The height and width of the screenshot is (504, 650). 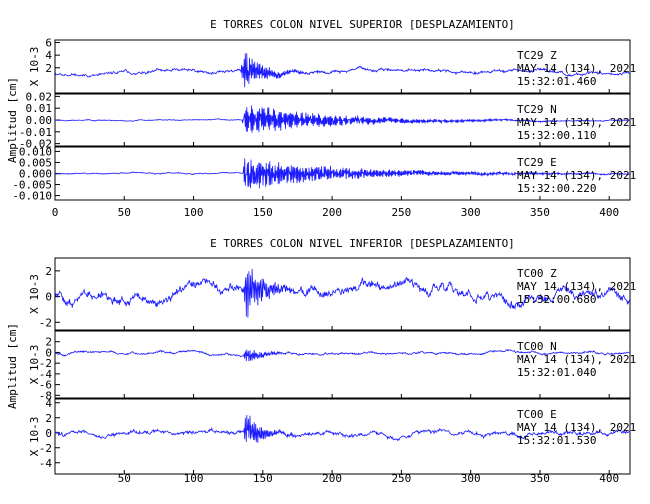 What do you see at coordinates (48, 68) in the screenshot?
I see `y-tick-label-0-0-2: 2` at bounding box center [48, 68].